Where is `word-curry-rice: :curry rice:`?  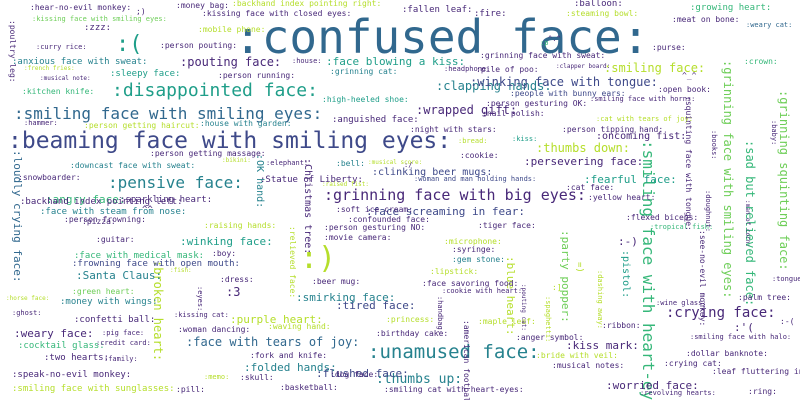
word-curry-rice: :curry rice: is located at coordinates (61, 47).